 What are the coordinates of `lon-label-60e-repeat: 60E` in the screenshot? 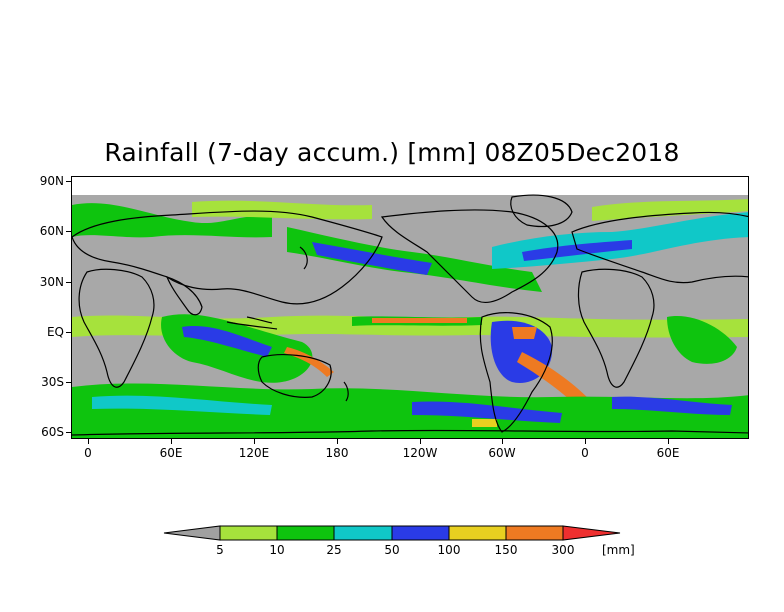 It's located at (668, 453).